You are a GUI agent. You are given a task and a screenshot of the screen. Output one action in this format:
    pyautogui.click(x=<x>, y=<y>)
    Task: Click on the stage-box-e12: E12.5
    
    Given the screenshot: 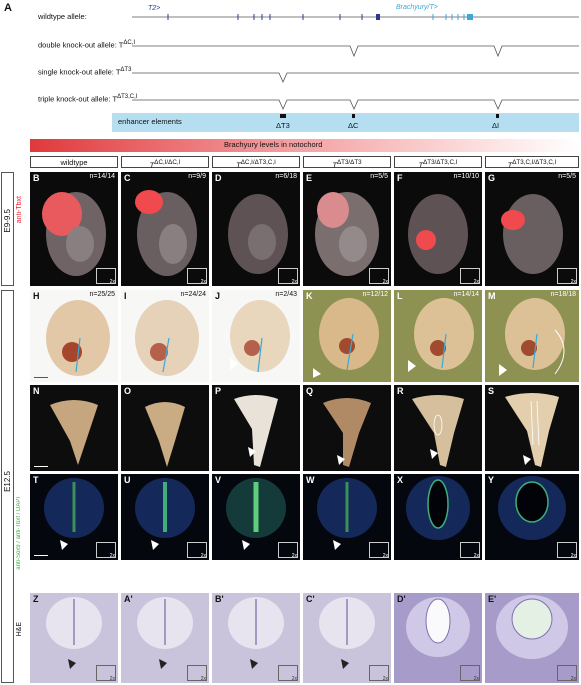 What is the action you would take?
    pyautogui.click(x=7, y=486)
    